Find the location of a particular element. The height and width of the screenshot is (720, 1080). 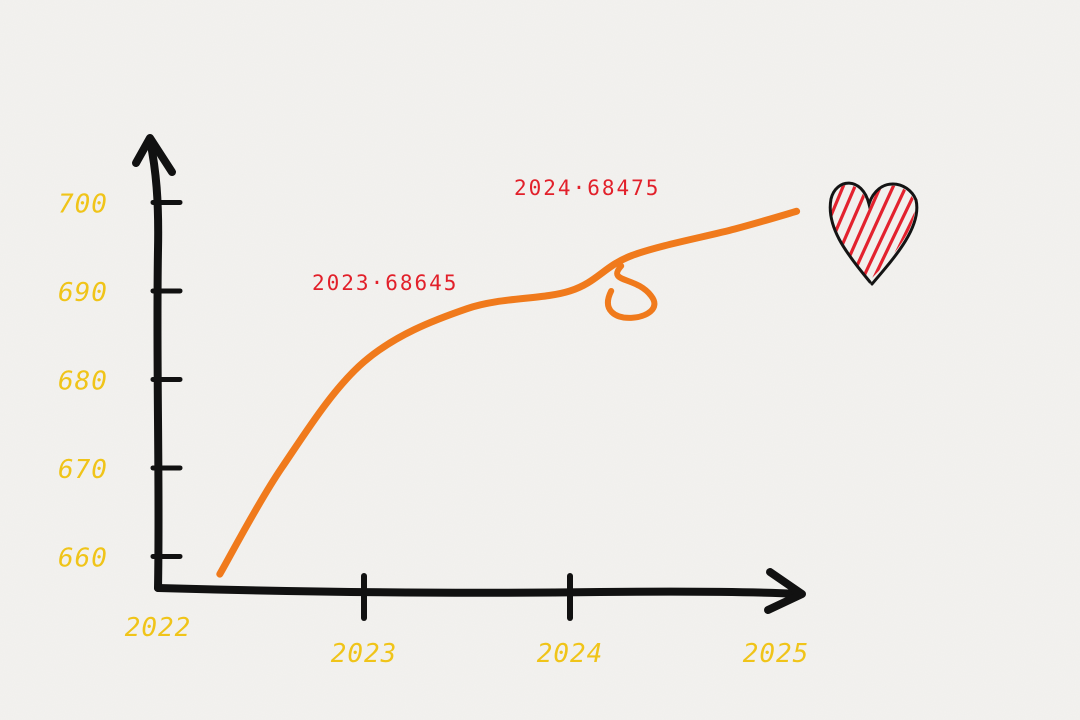

y-tick-label: 680 is located at coordinates (83, 381).